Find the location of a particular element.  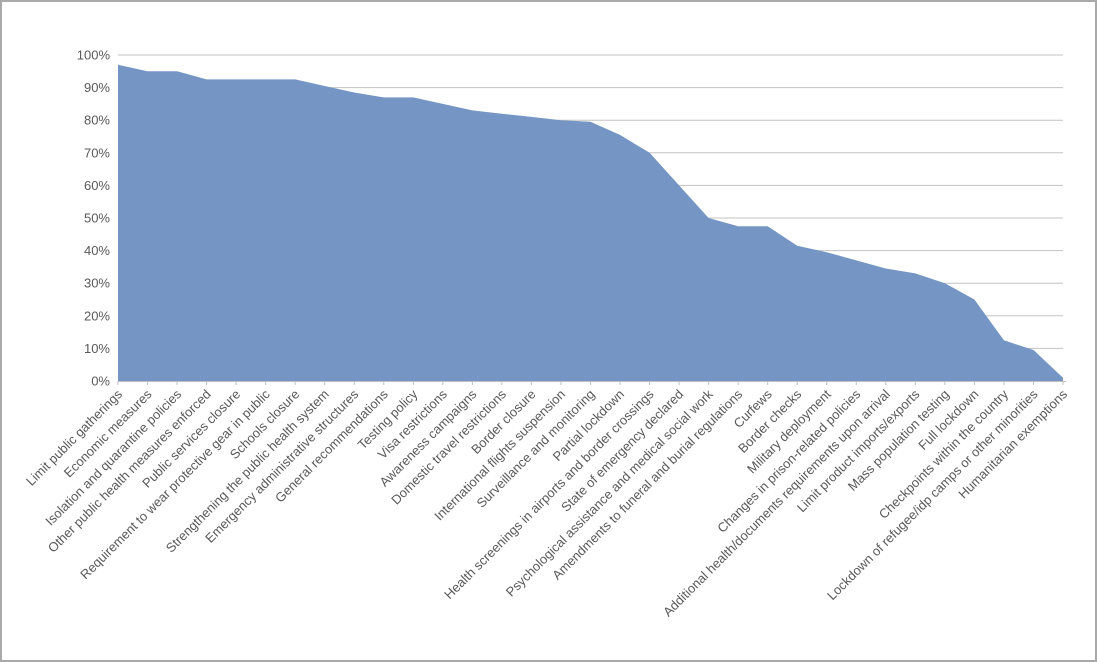

y-axis-tick-label: 100% is located at coordinates (94, 55).